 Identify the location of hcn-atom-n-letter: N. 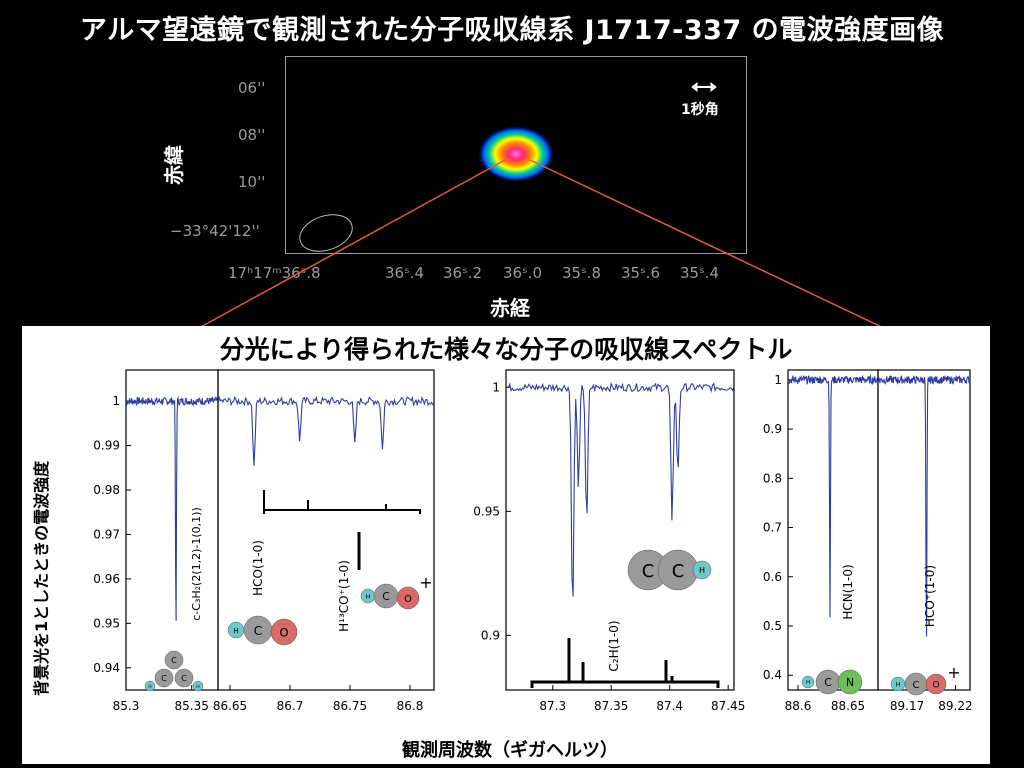
(850, 682).